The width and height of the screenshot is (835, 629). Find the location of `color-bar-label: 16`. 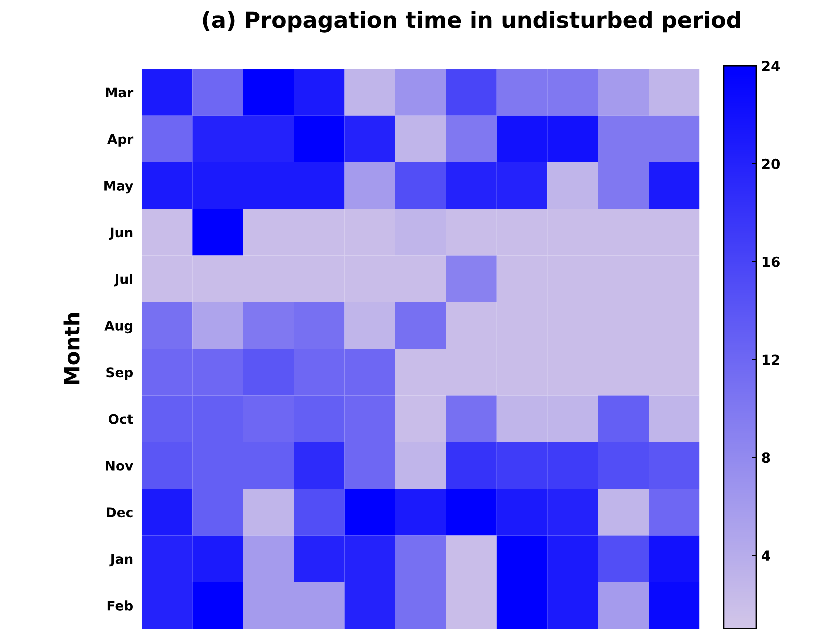

color-bar-label: 16 is located at coordinates (771, 262).